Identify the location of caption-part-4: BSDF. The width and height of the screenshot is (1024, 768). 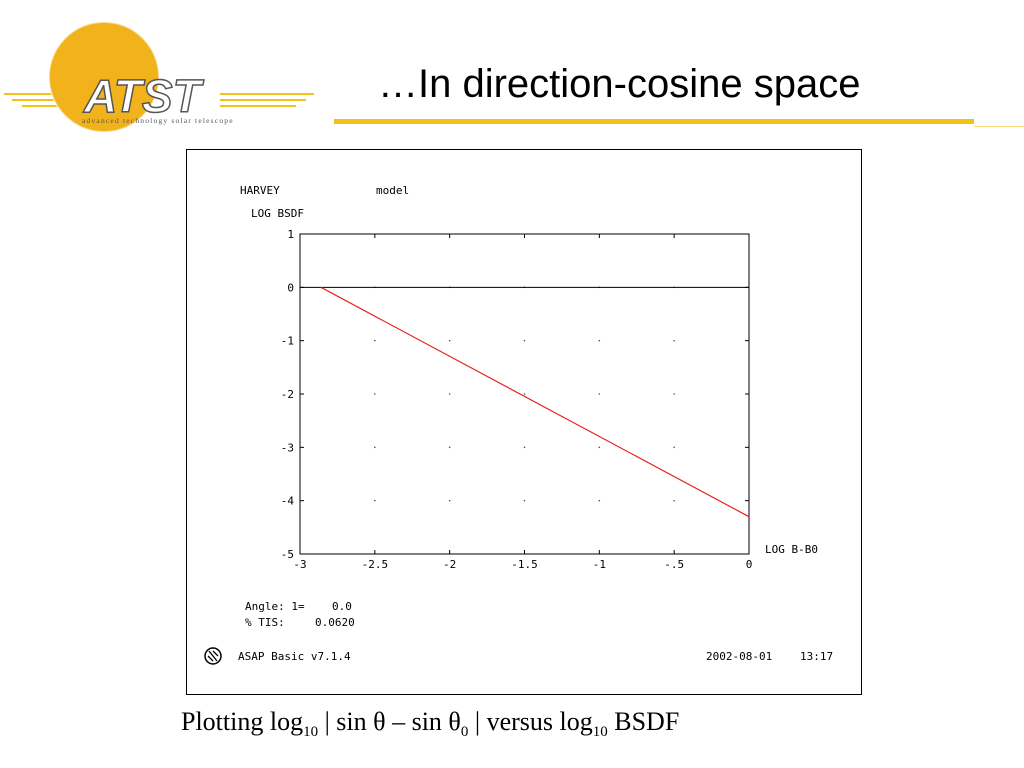
(643, 721).